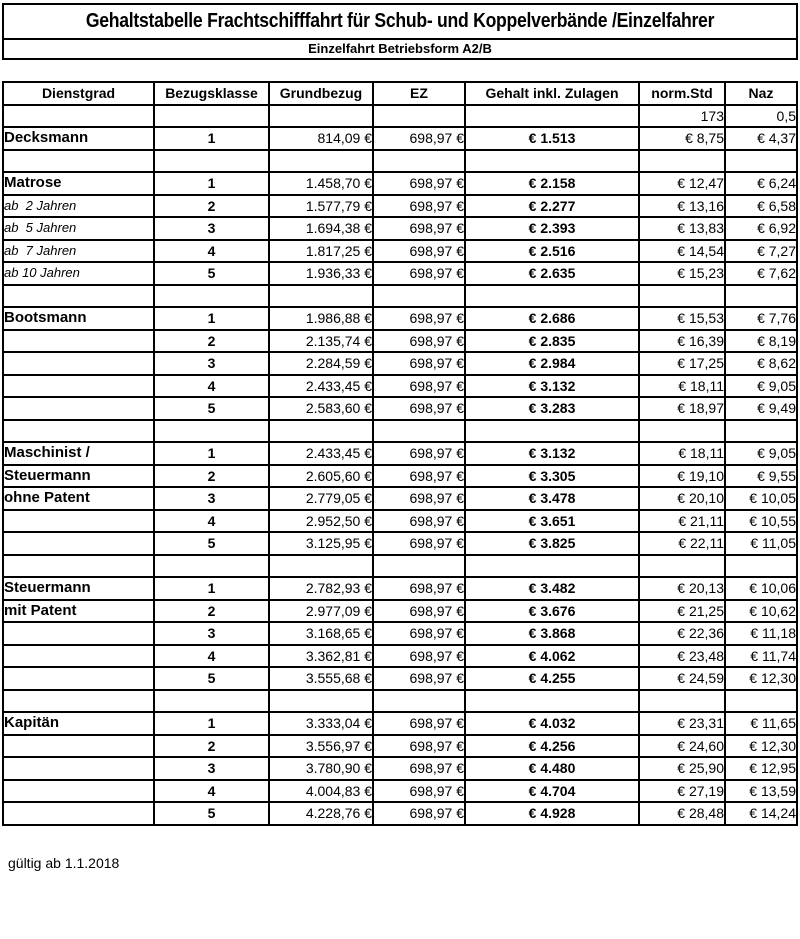  What do you see at coordinates (321, 93) in the screenshot?
I see `column-header-grundbezug: Grundbezug` at bounding box center [321, 93].